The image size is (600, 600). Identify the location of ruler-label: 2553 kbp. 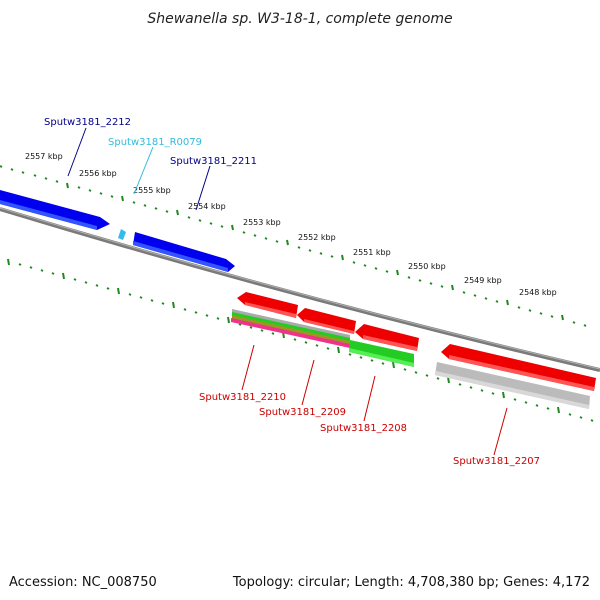
(262, 222).